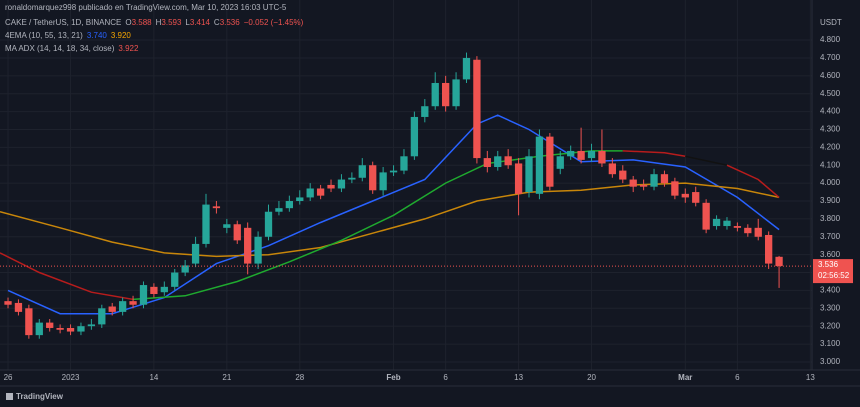 This screenshot has width=860, height=407. What do you see at coordinates (828, 264) in the screenshot?
I see `last-price: 3.536` at bounding box center [828, 264].